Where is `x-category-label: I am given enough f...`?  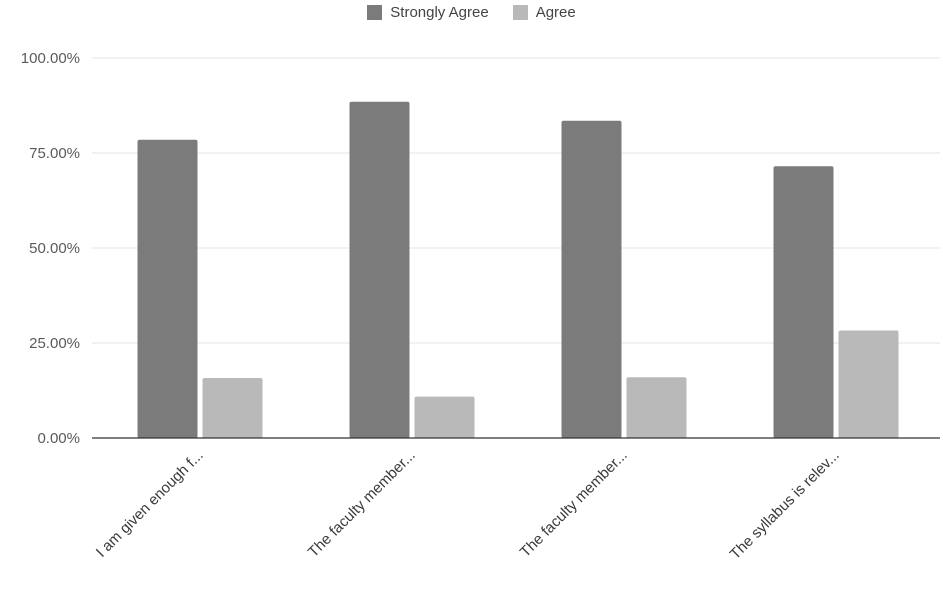 x-category-label: I am given enough f... is located at coordinates (150, 504).